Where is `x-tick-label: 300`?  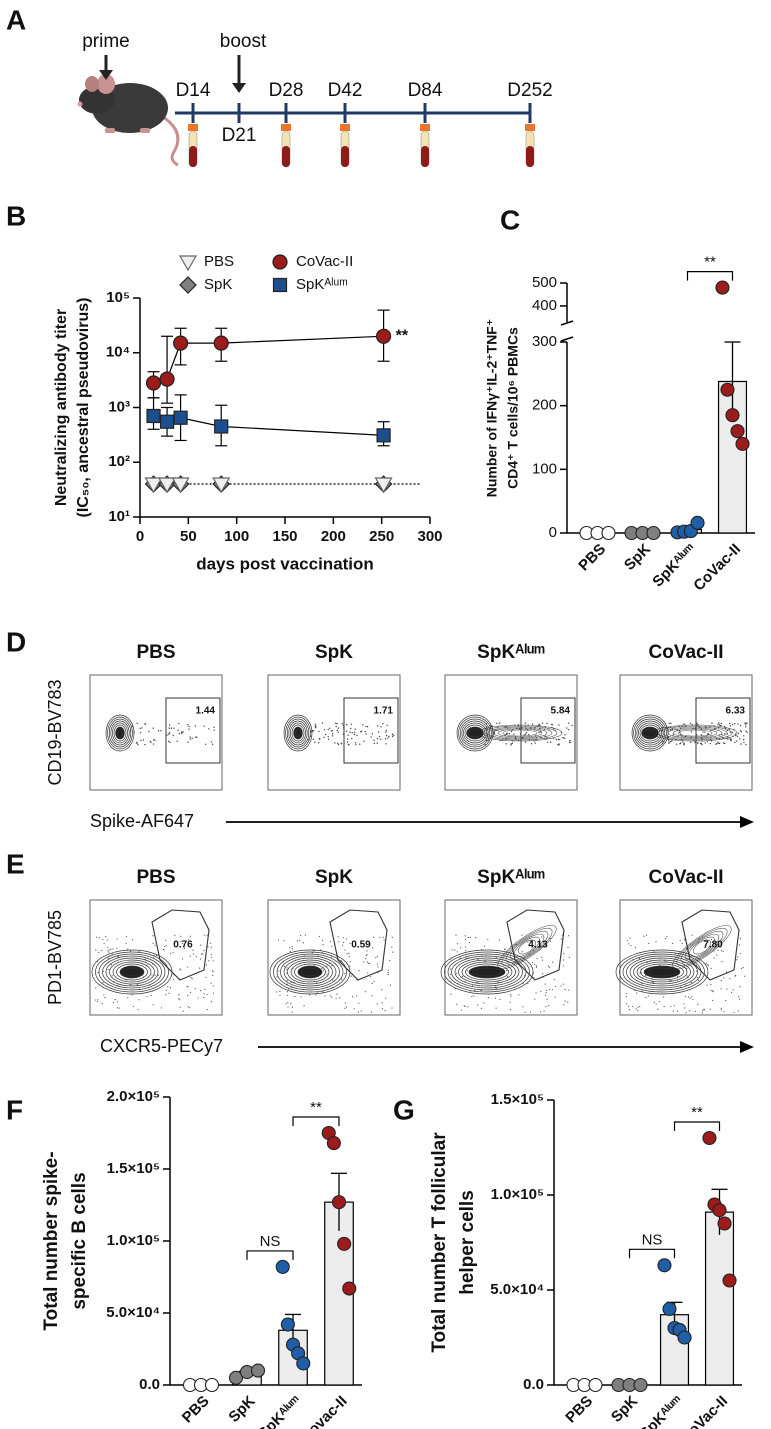 x-tick-label: 300 is located at coordinates (429, 536).